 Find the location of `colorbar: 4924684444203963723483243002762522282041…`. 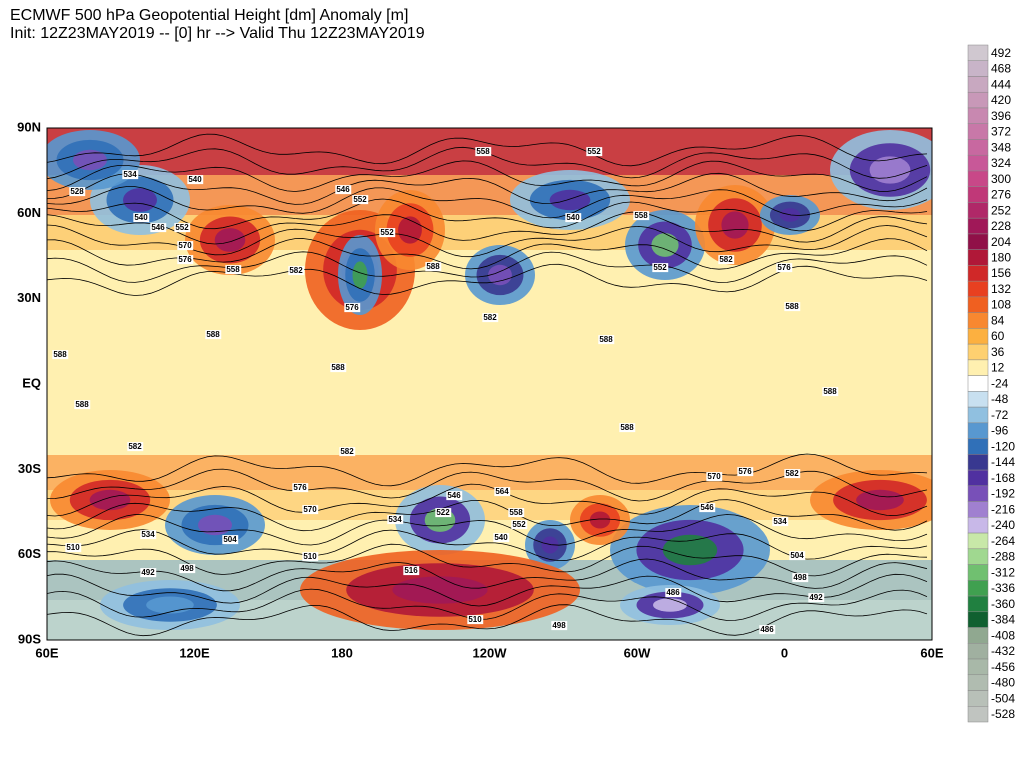

colorbar: 4924684444203963723483243002762522282041… is located at coordinates (991, 383).